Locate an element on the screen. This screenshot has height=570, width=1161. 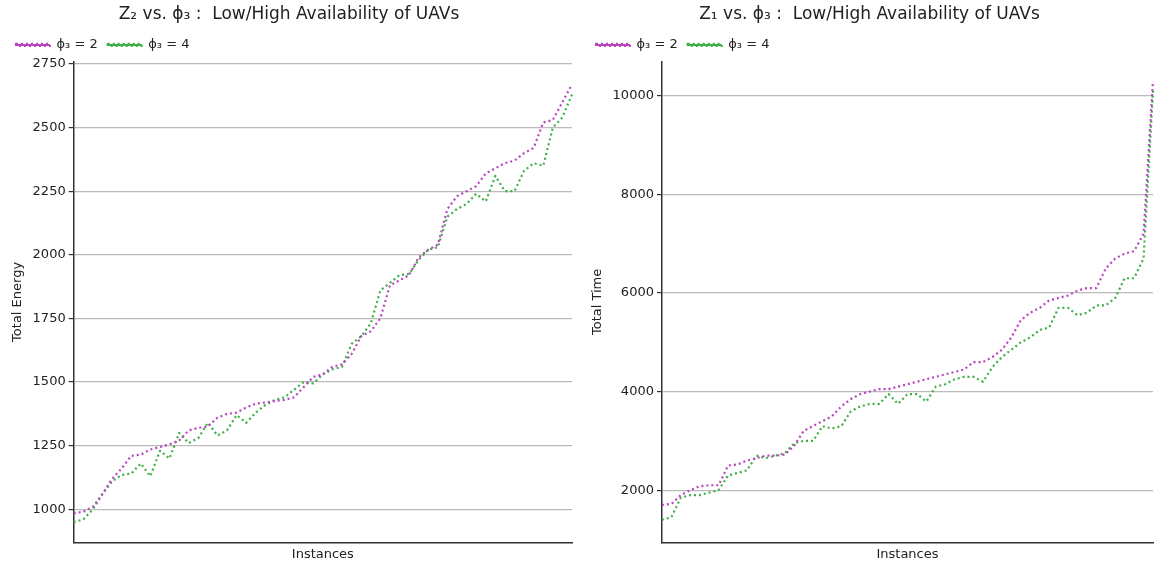
y-tick-label: 1250 is located at coordinates (49, 445).